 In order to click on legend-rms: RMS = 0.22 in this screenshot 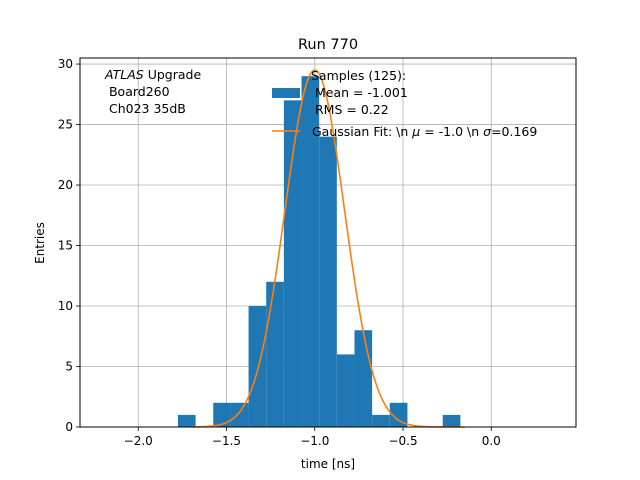, I will do `click(352, 109)`.